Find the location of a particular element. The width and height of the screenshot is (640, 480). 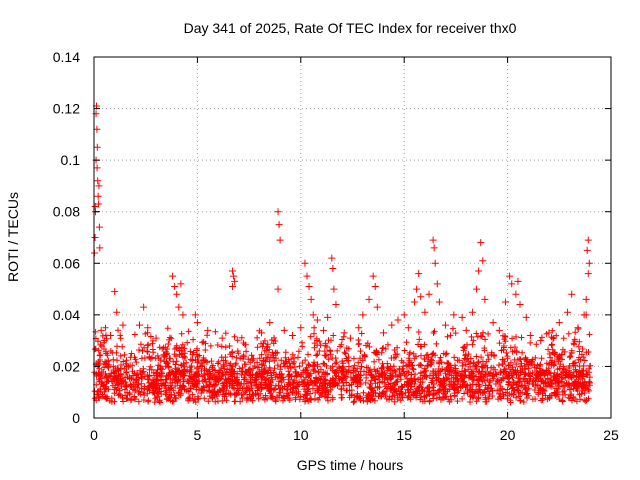

y-tick-label: 0.08 is located at coordinates (66, 212).